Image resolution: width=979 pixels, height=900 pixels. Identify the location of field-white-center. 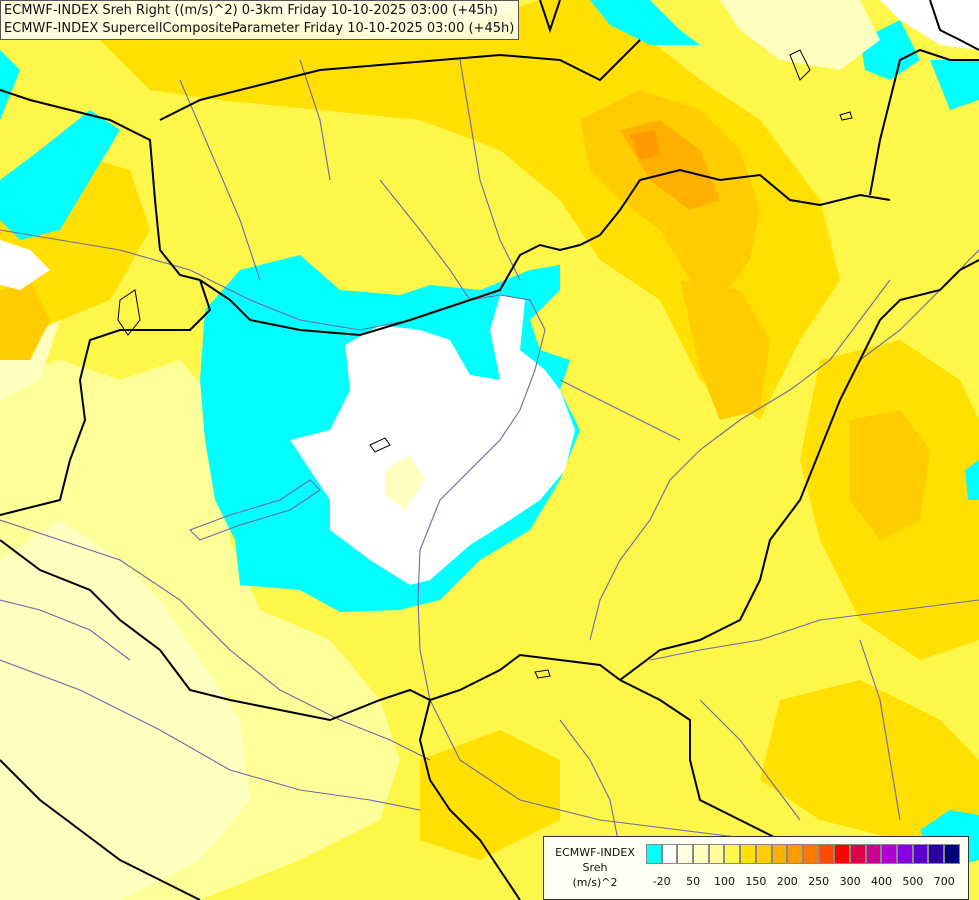
(432, 440).